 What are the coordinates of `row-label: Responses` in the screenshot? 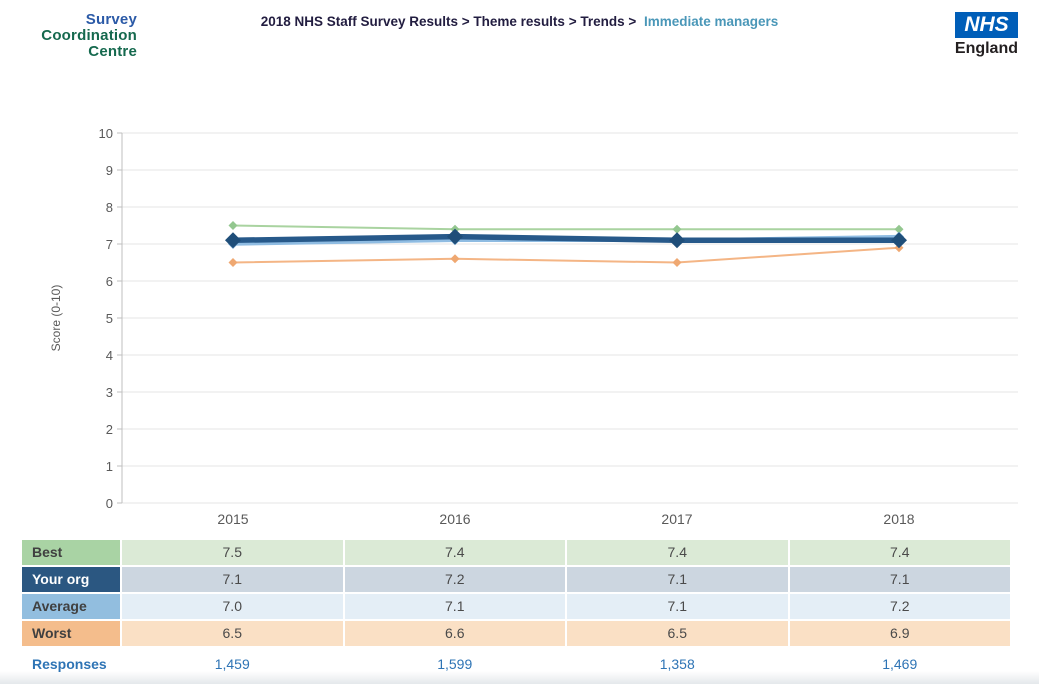 It's located at (69, 664).